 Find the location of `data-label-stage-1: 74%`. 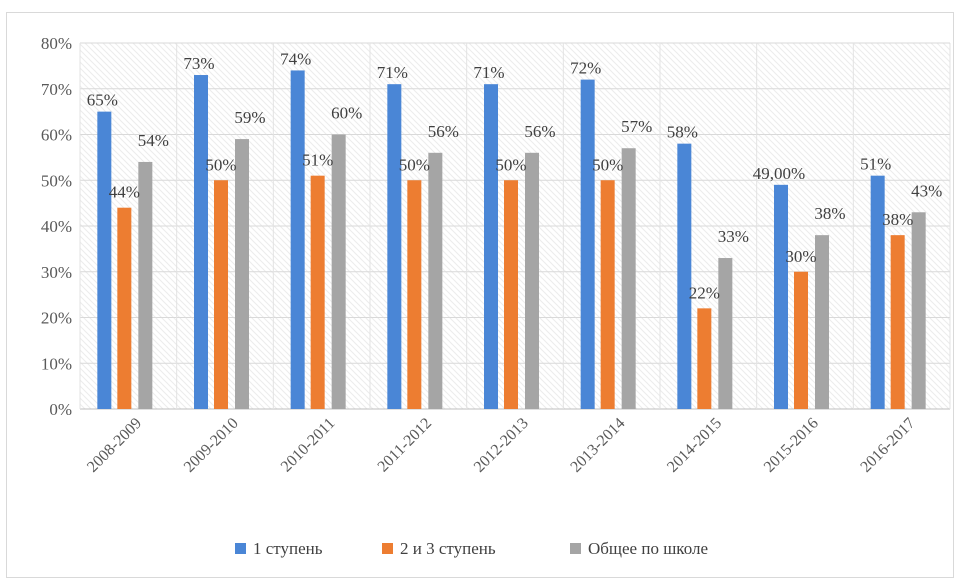

data-label-stage-1: 74% is located at coordinates (295, 58).